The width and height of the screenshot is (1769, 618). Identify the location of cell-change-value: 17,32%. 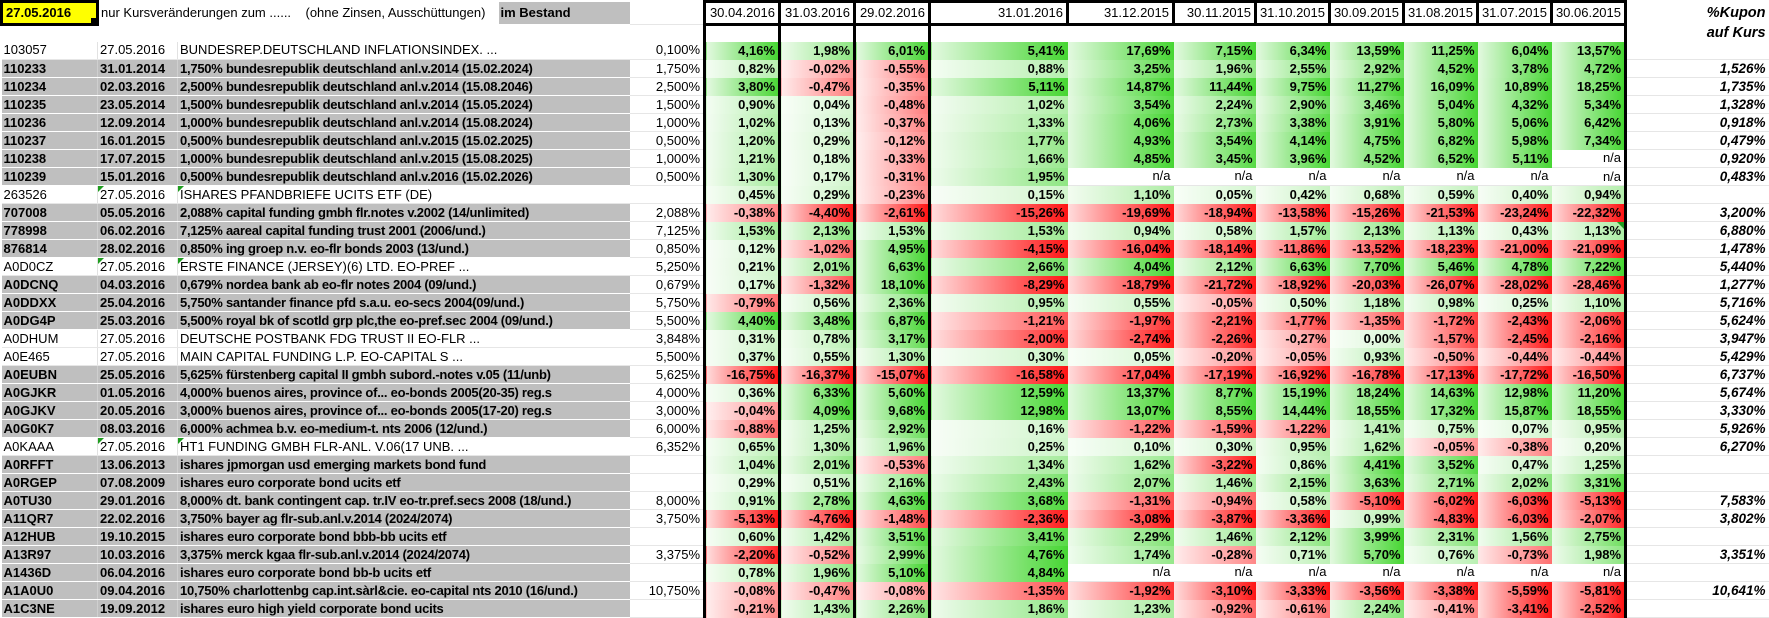
(1441, 411).